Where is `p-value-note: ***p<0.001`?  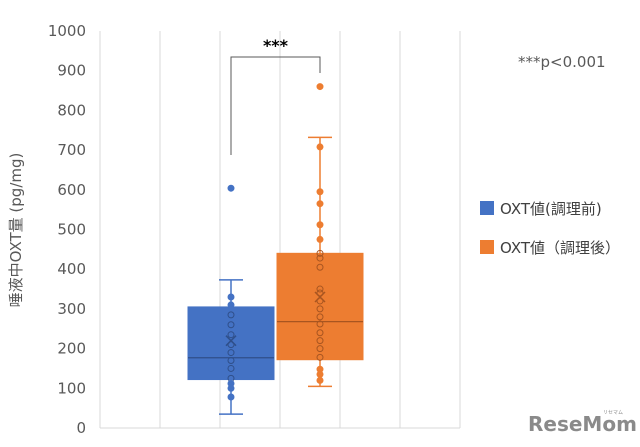
p-value-note: ***p<0.001 is located at coordinates (562, 62).